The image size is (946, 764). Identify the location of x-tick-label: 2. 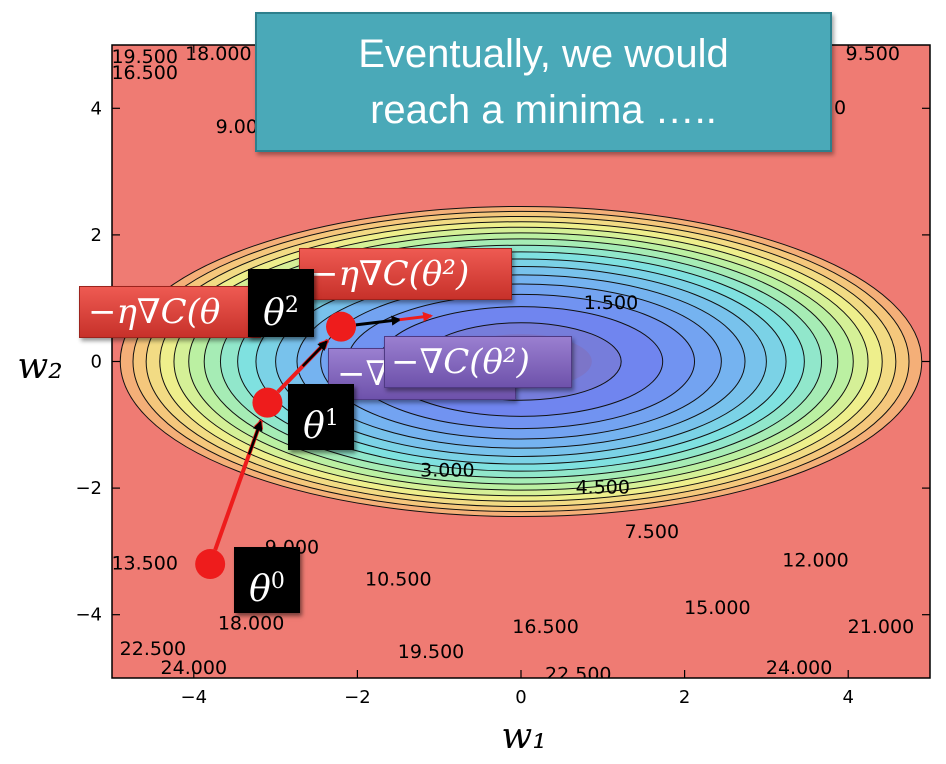
(684, 697).